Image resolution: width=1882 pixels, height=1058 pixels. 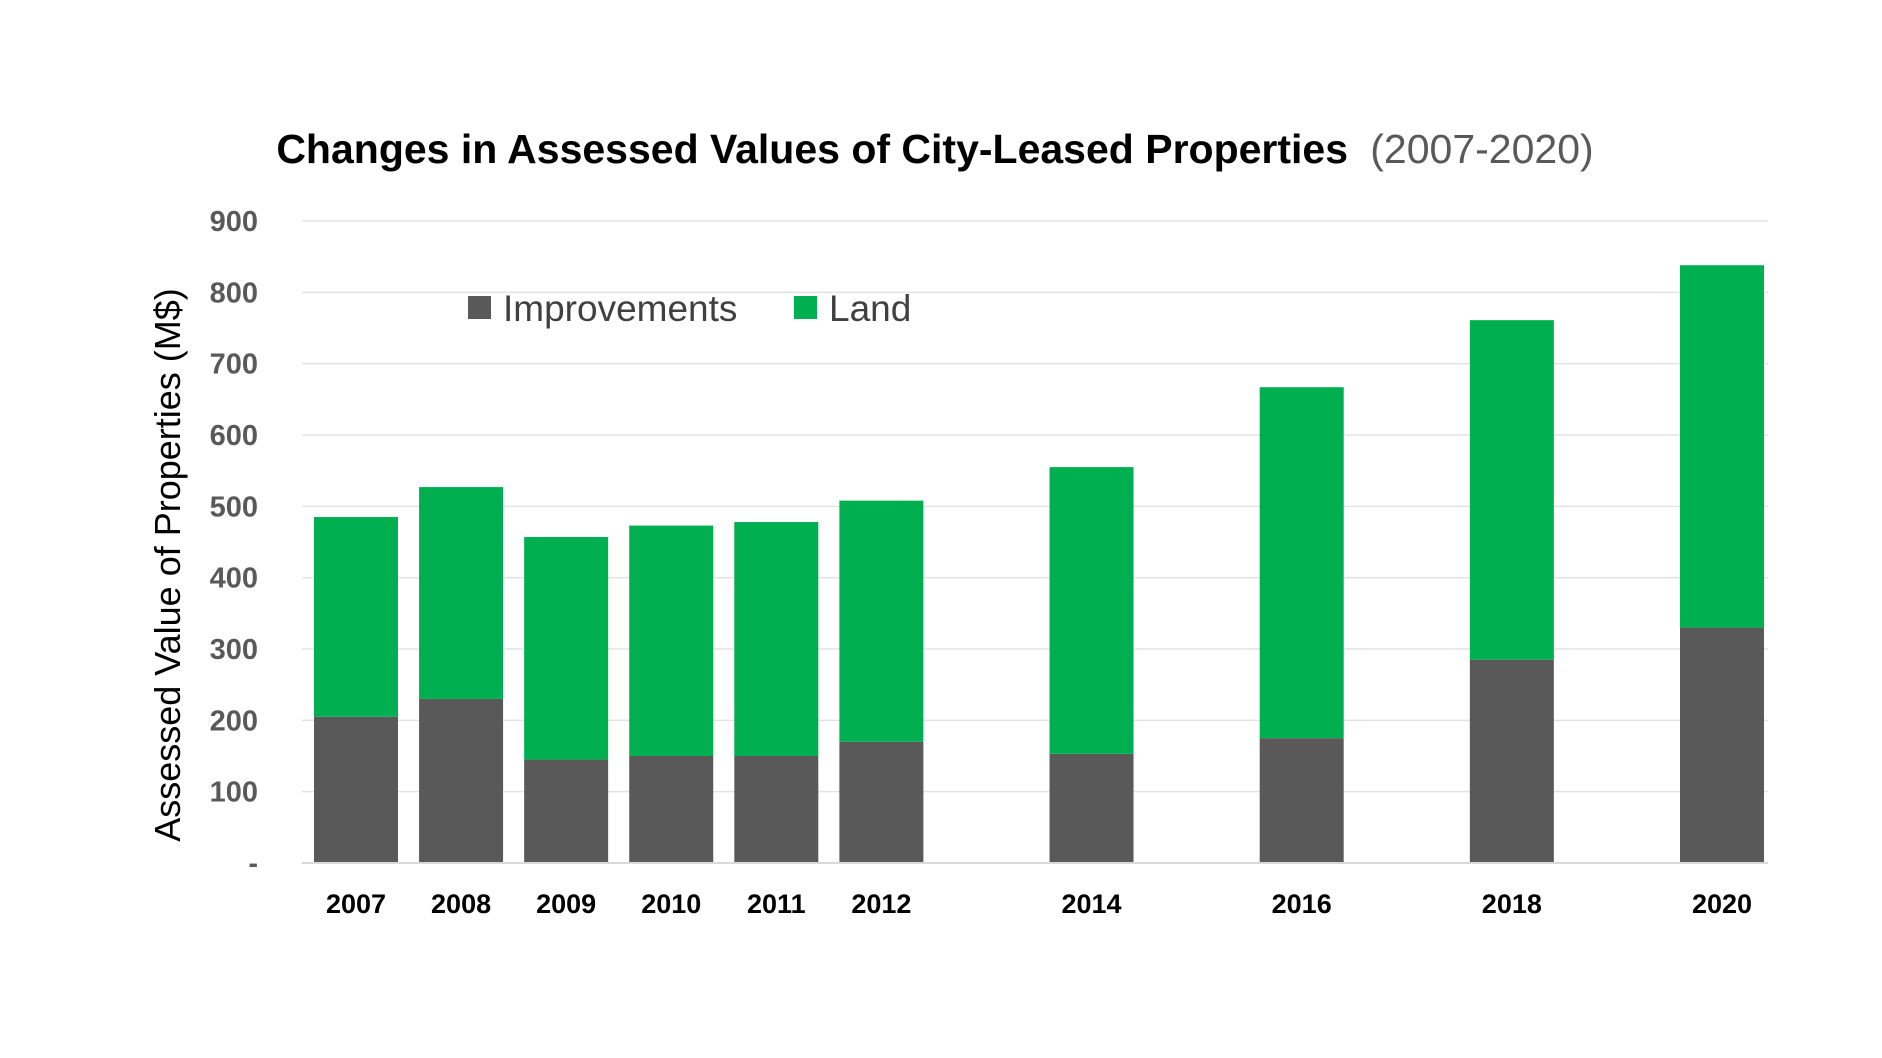 What do you see at coordinates (461, 904) in the screenshot?
I see `x-tick-label: 2008` at bounding box center [461, 904].